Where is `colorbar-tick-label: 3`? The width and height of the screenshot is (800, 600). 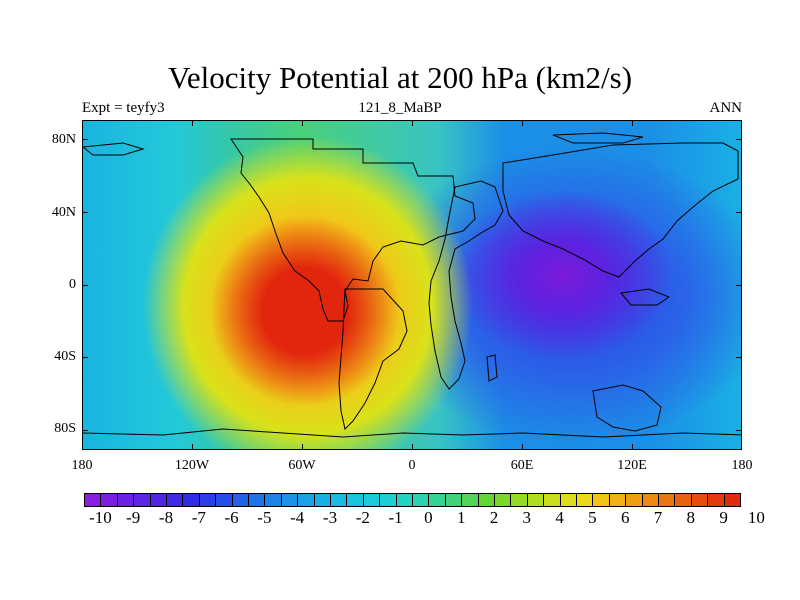
colorbar-tick-label: 3 is located at coordinates (527, 517).